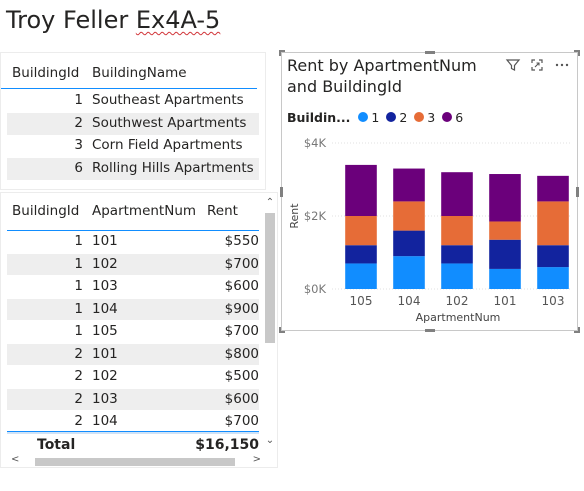  What do you see at coordinates (133, 264) in the screenshot?
I see `table-row: 1 102 $700` at bounding box center [133, 264].